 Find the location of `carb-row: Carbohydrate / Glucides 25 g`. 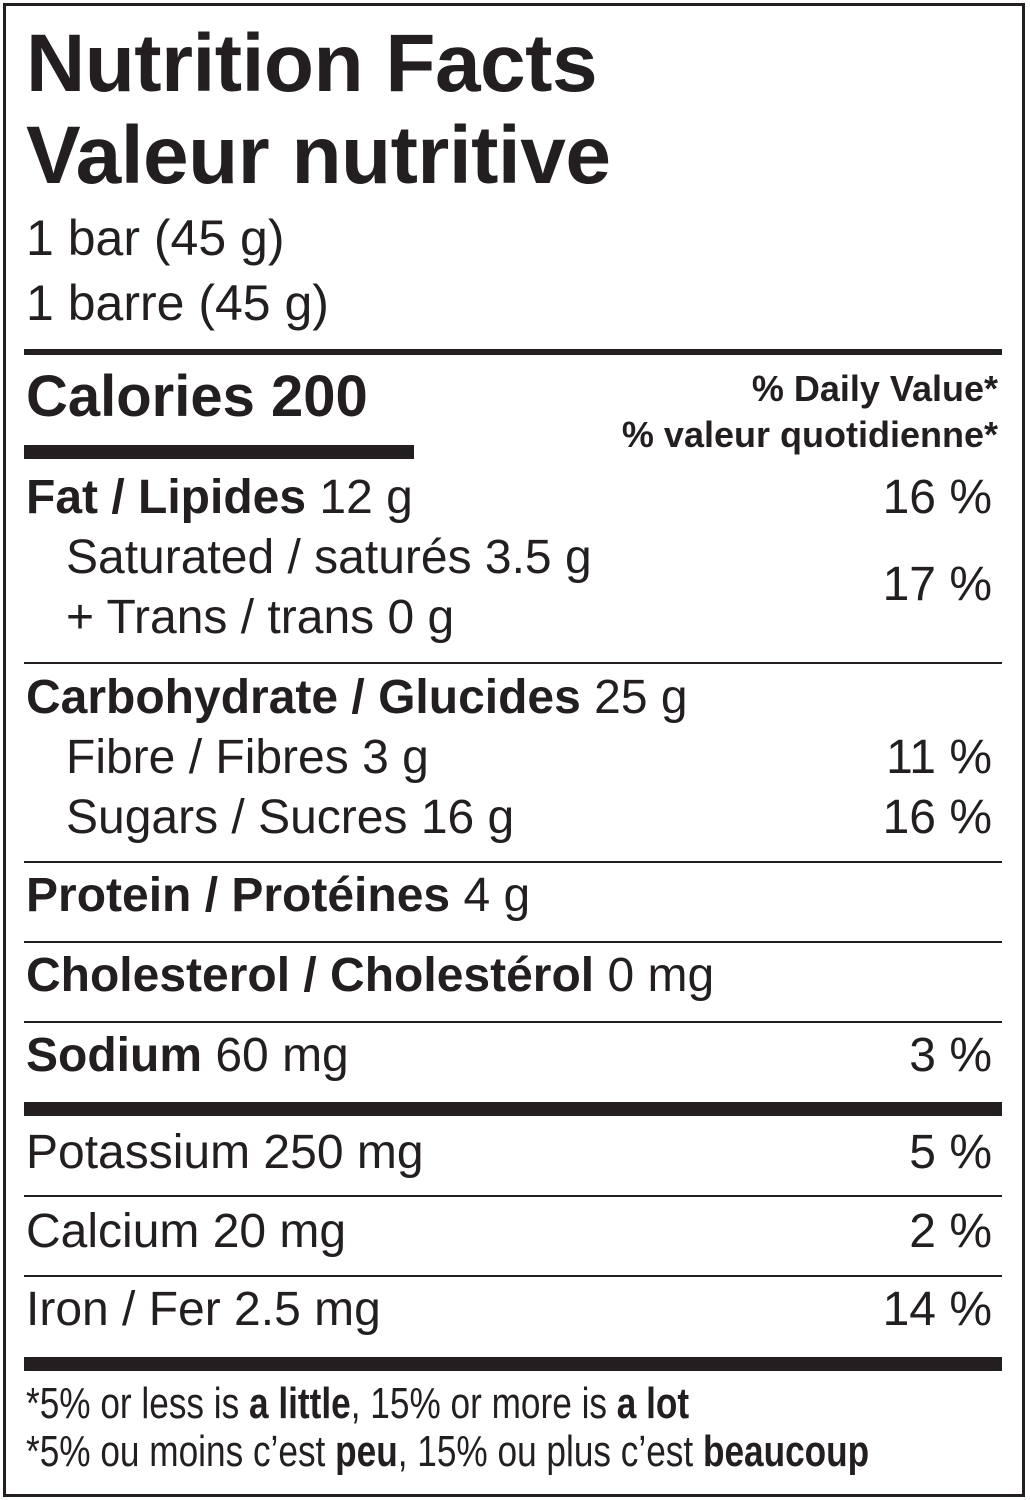

carb-row: Carbohydrate / Glucides 25 g is located at coordinates (357, 698).